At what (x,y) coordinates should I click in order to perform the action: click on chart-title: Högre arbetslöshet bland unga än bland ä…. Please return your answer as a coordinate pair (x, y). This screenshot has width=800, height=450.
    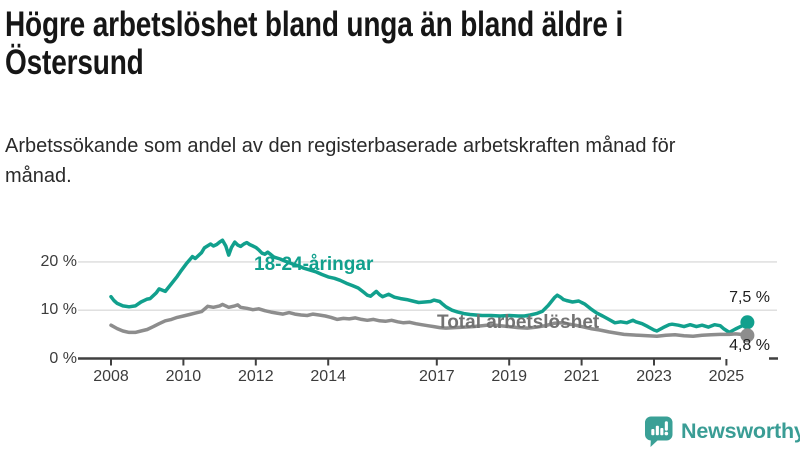
    Looking at the image, I should click on (314, 43).